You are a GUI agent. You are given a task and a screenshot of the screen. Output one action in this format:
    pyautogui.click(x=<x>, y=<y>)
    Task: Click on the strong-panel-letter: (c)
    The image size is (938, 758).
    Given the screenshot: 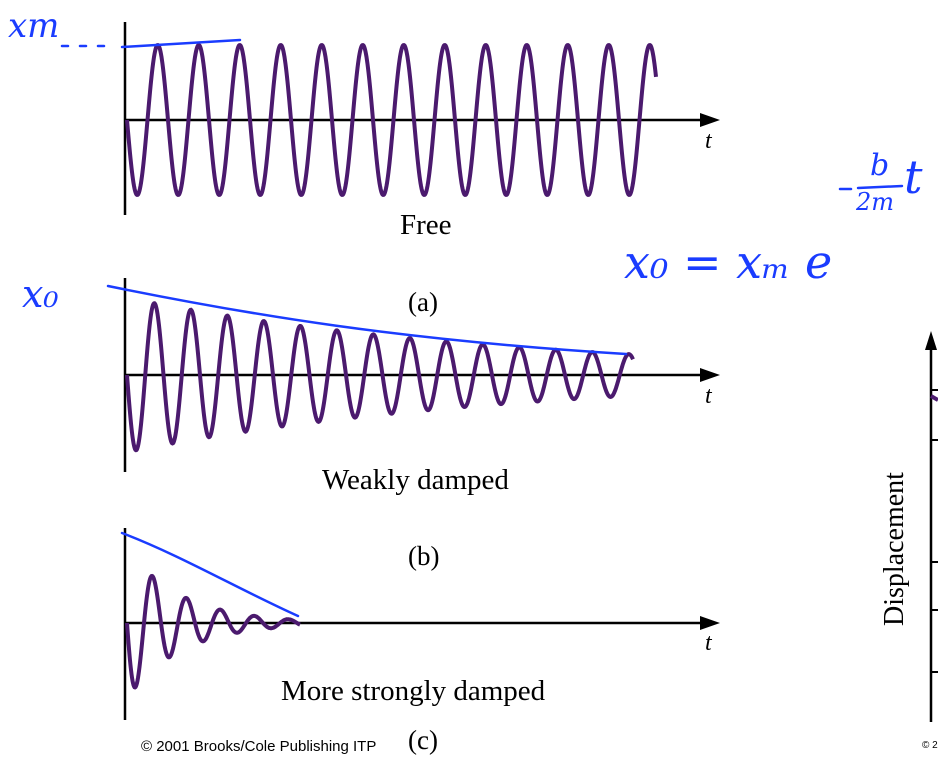 What is the action you would take?
    pyautogui.click(x=423, y=740)
    